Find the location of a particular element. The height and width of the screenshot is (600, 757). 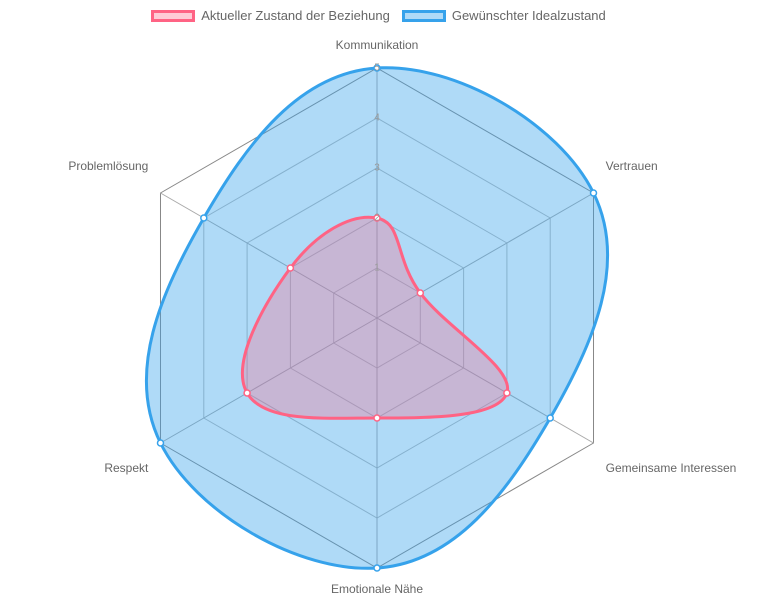

legend-label: Aktueller Zustand der Beziehung is located at coordinates (295, 15).